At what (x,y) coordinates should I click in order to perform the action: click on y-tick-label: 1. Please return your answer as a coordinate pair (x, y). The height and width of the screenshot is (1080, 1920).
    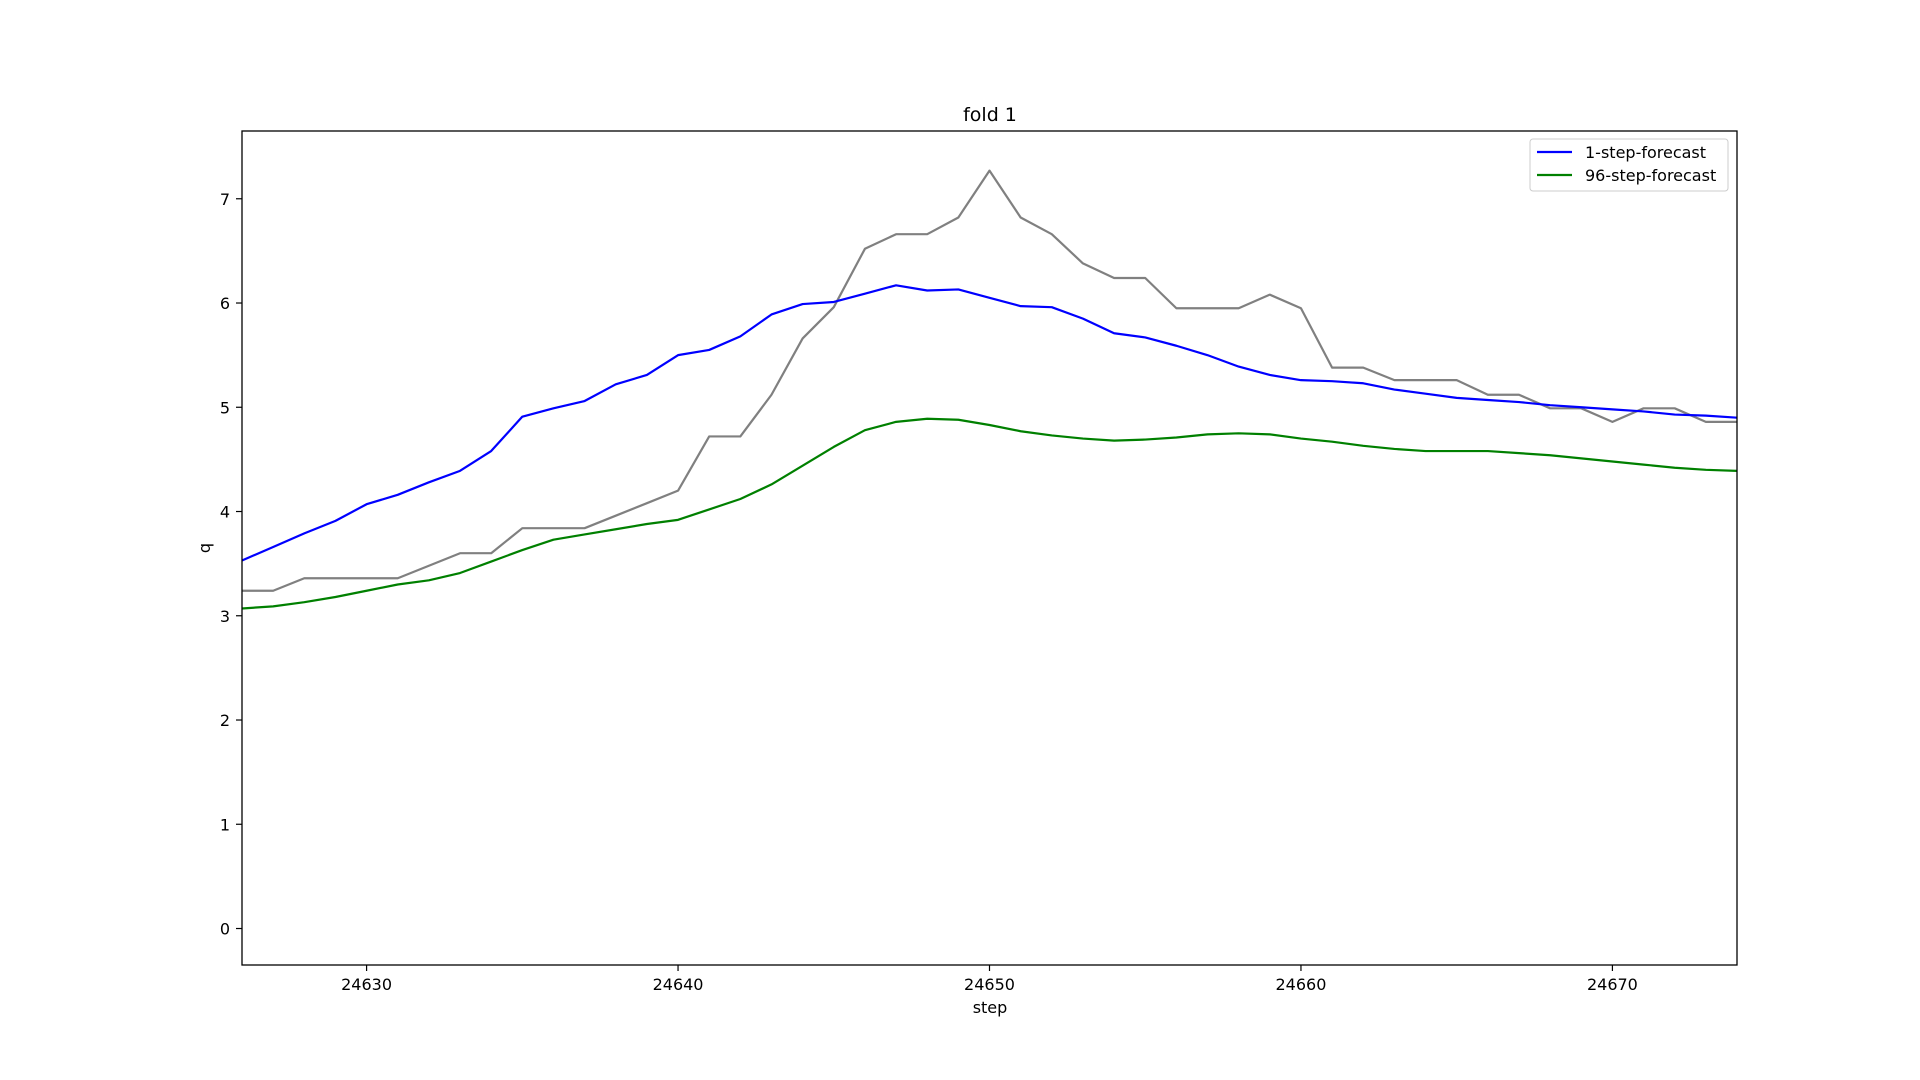
    Looking at the image, I should click on (225, 824).